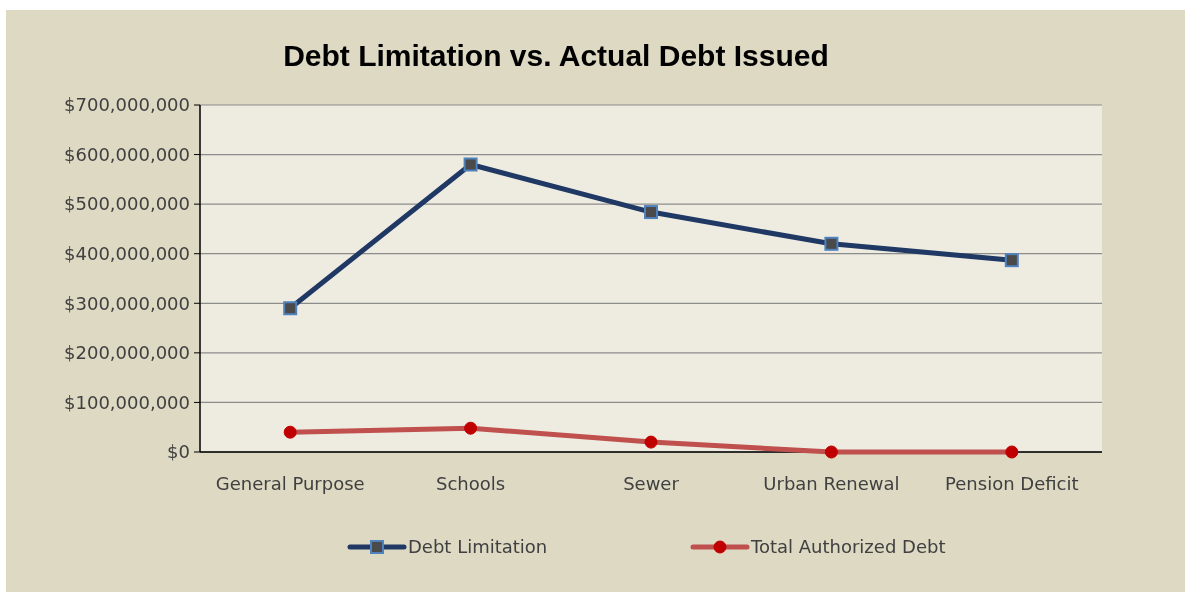 The image size is (1185, 593). Describe the element at coordinates (127, 105) in the screenshot. I see `y-tick-label: $700,000,000` at that location.